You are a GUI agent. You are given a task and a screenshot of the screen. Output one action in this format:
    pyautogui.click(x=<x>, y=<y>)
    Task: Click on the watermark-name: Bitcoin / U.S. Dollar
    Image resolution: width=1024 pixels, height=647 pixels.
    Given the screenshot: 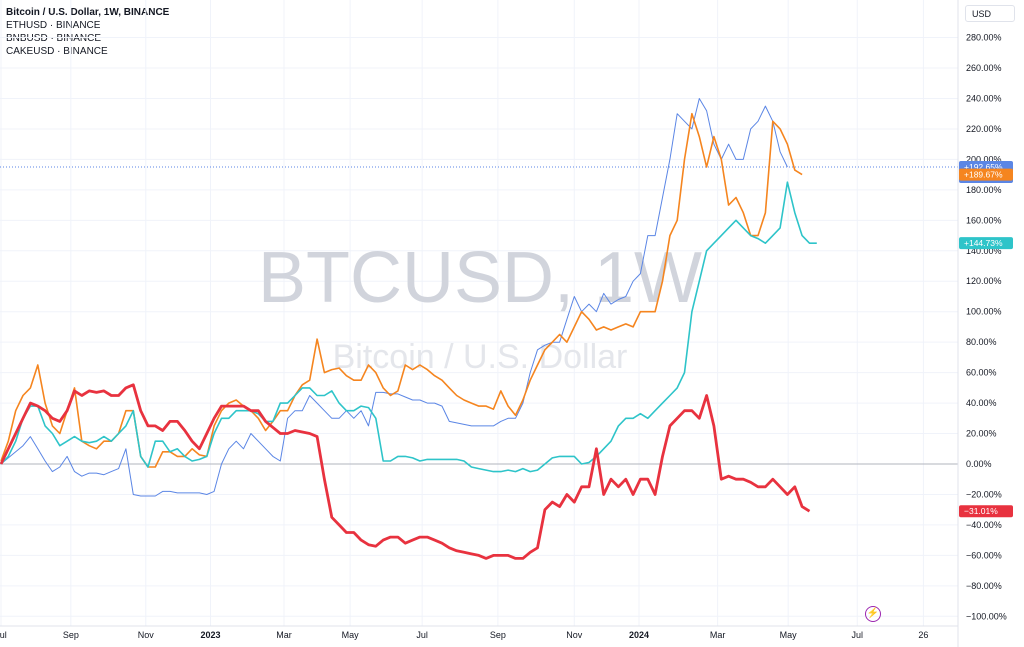 What is the action you would take?
    pyautogui.click(x=480, y=357)
    